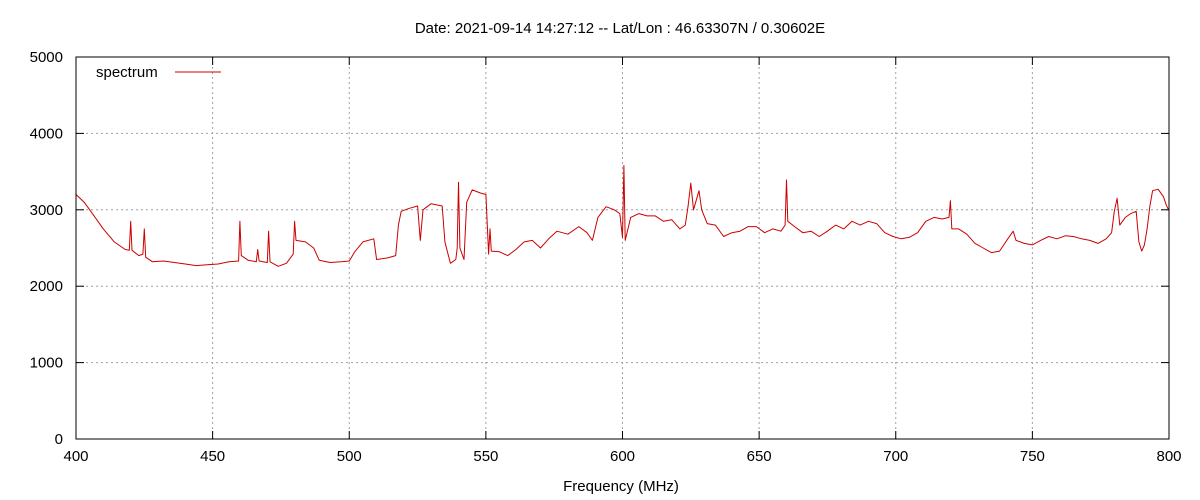  I want to click on x-tick-label-550: 550, so click(485, 456).